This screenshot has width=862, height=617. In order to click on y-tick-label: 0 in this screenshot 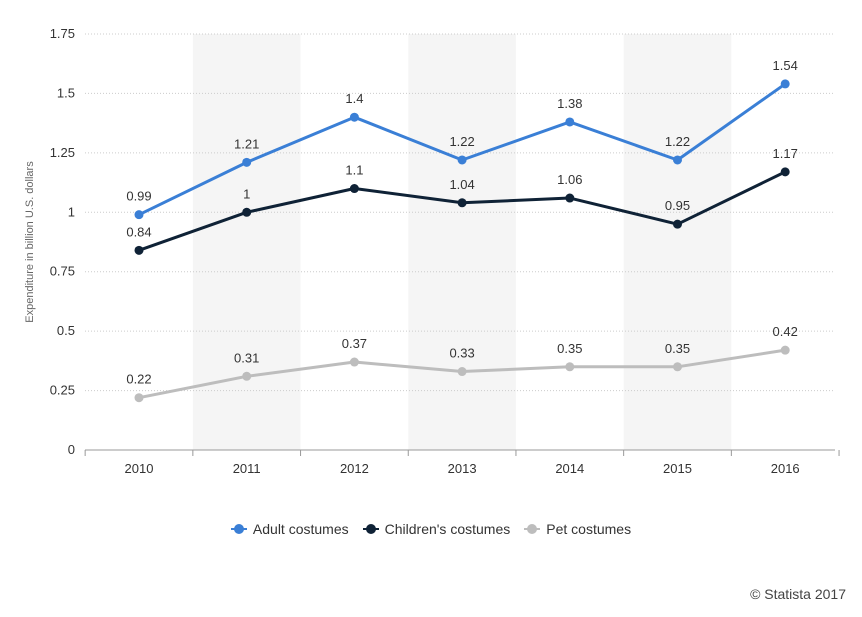, I will do `click(71, 449)`.